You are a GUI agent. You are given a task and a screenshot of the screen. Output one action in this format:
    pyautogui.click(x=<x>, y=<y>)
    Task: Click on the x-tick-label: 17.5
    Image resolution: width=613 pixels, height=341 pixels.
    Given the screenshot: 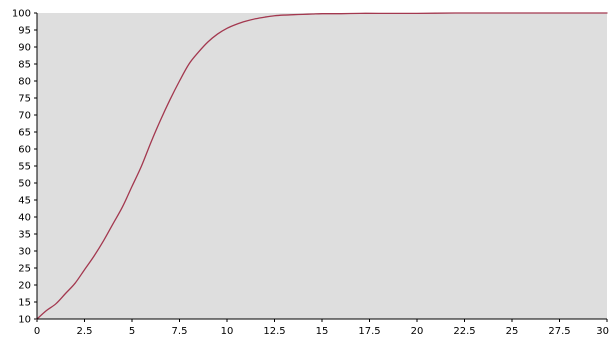 What is the action you would take?
    pyautogui.click(x=369, y=331)
    